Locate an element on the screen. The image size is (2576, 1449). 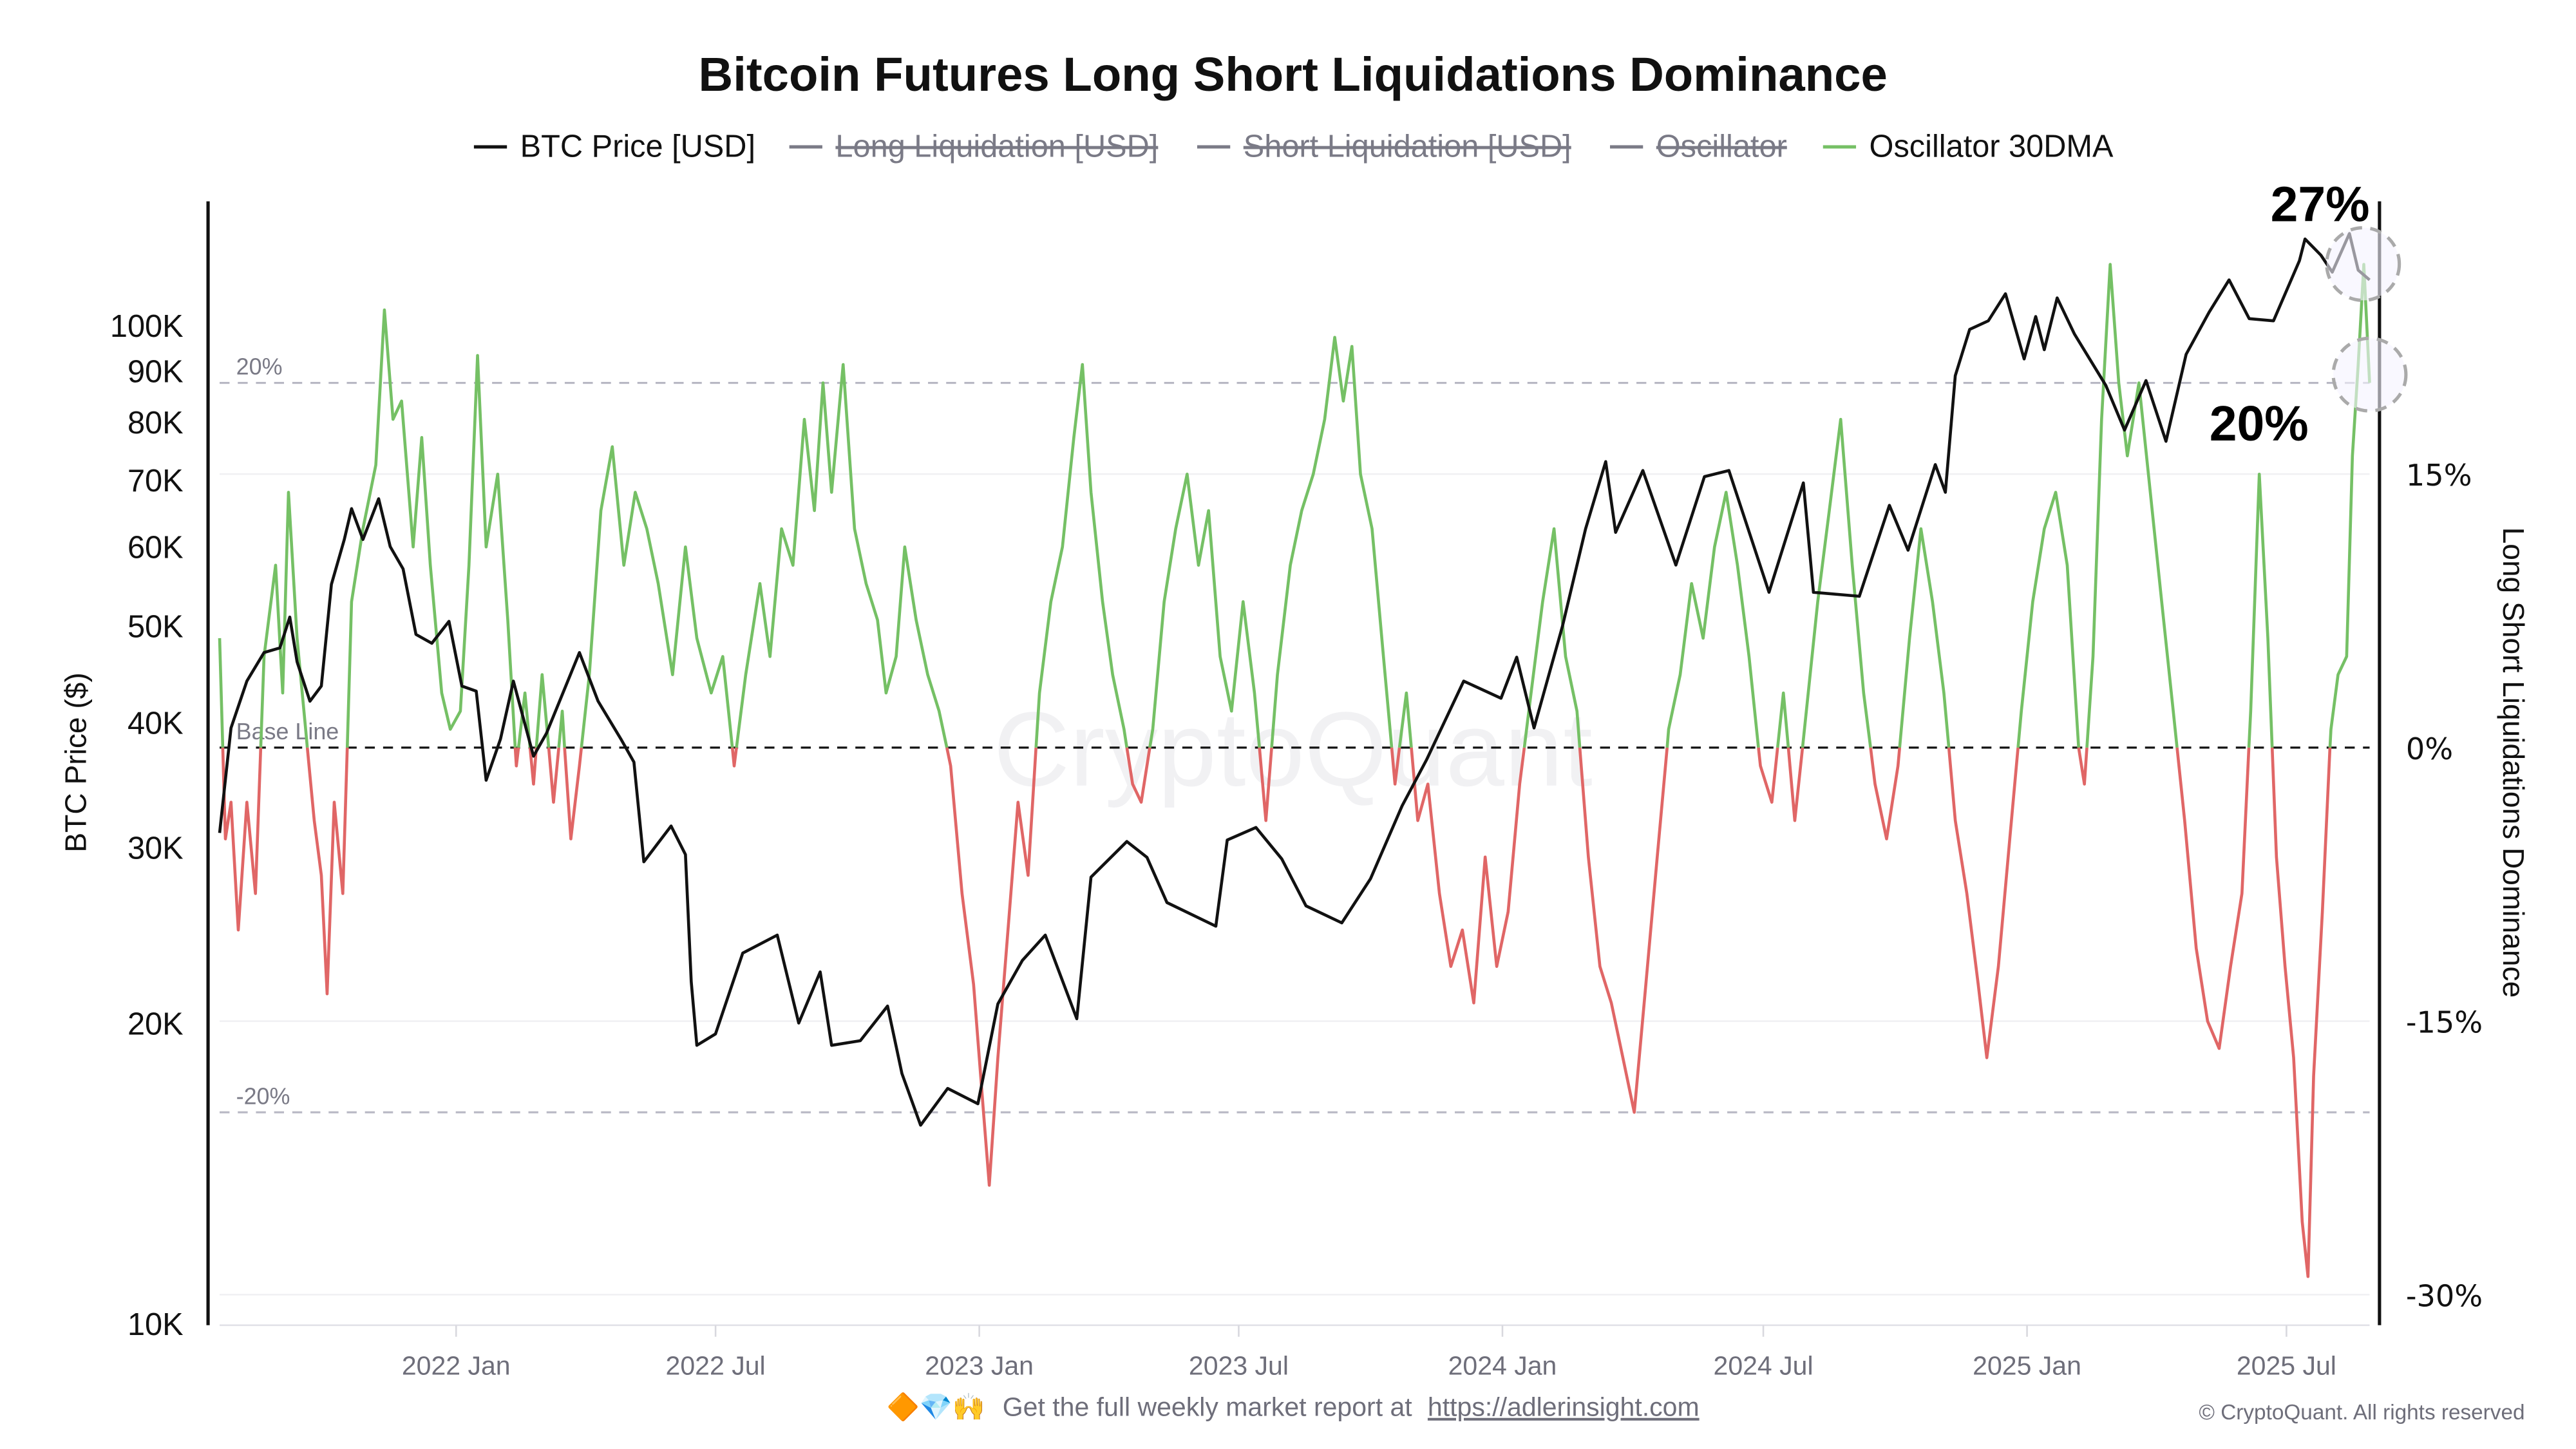
right-tick-label: -15% is located at coordinates (2444, 1022).